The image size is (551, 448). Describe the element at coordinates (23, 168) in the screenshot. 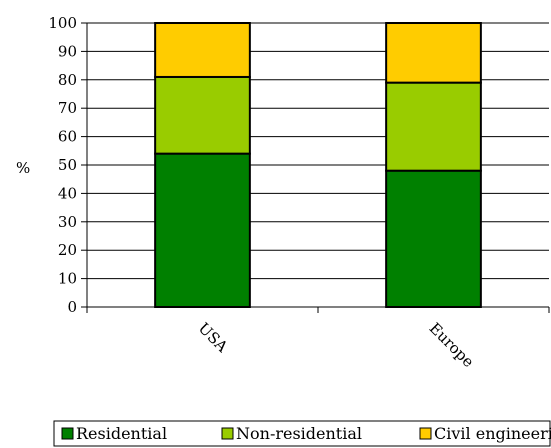

I see `y-axis-label: %` at that location.